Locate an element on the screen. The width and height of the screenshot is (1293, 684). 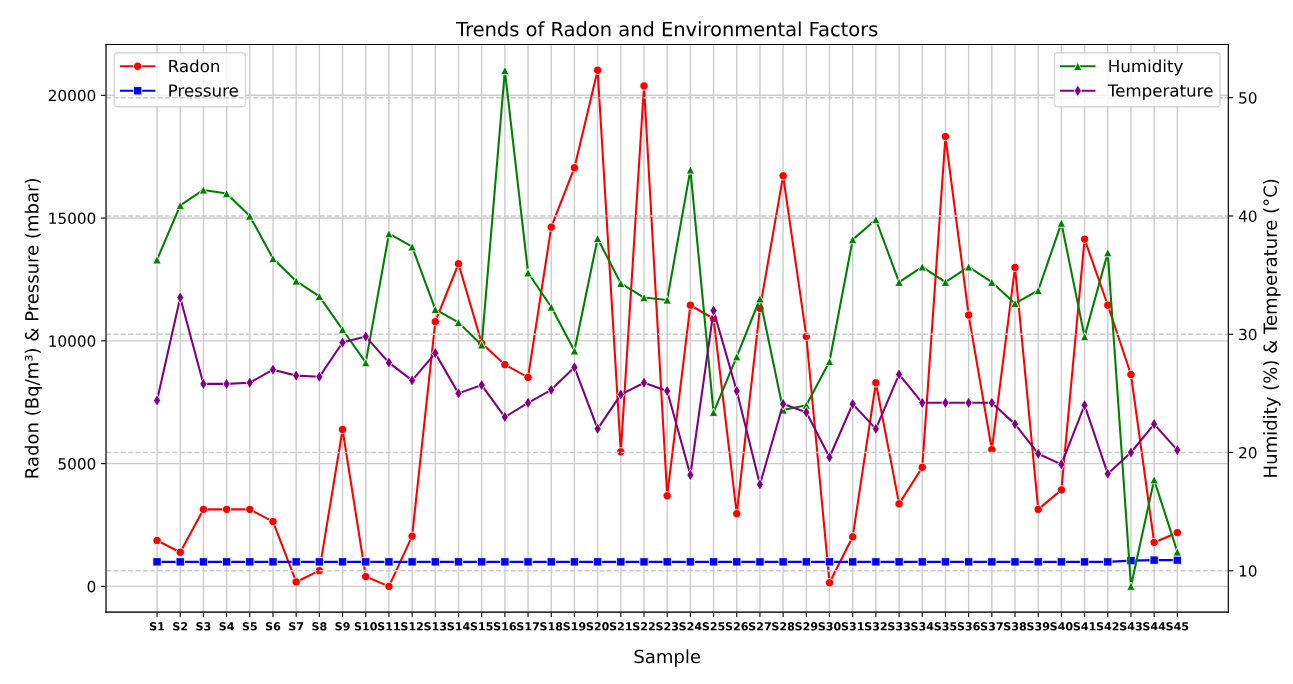
x-tick-label: S23 is located at coordinates (667, 626).